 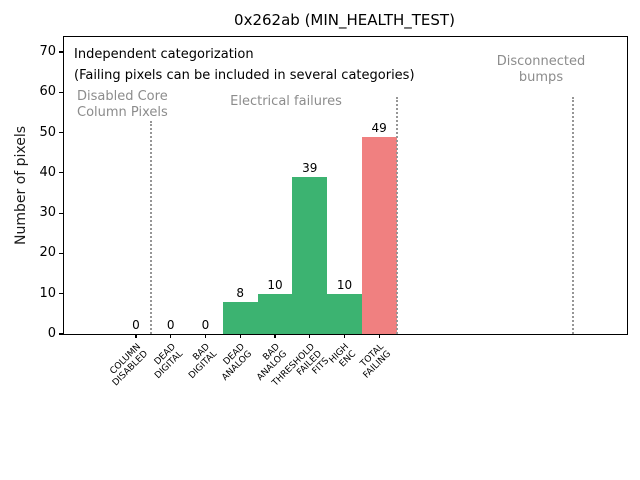 I want to click on y-tick-label: 0, so click(x=51, y=333).